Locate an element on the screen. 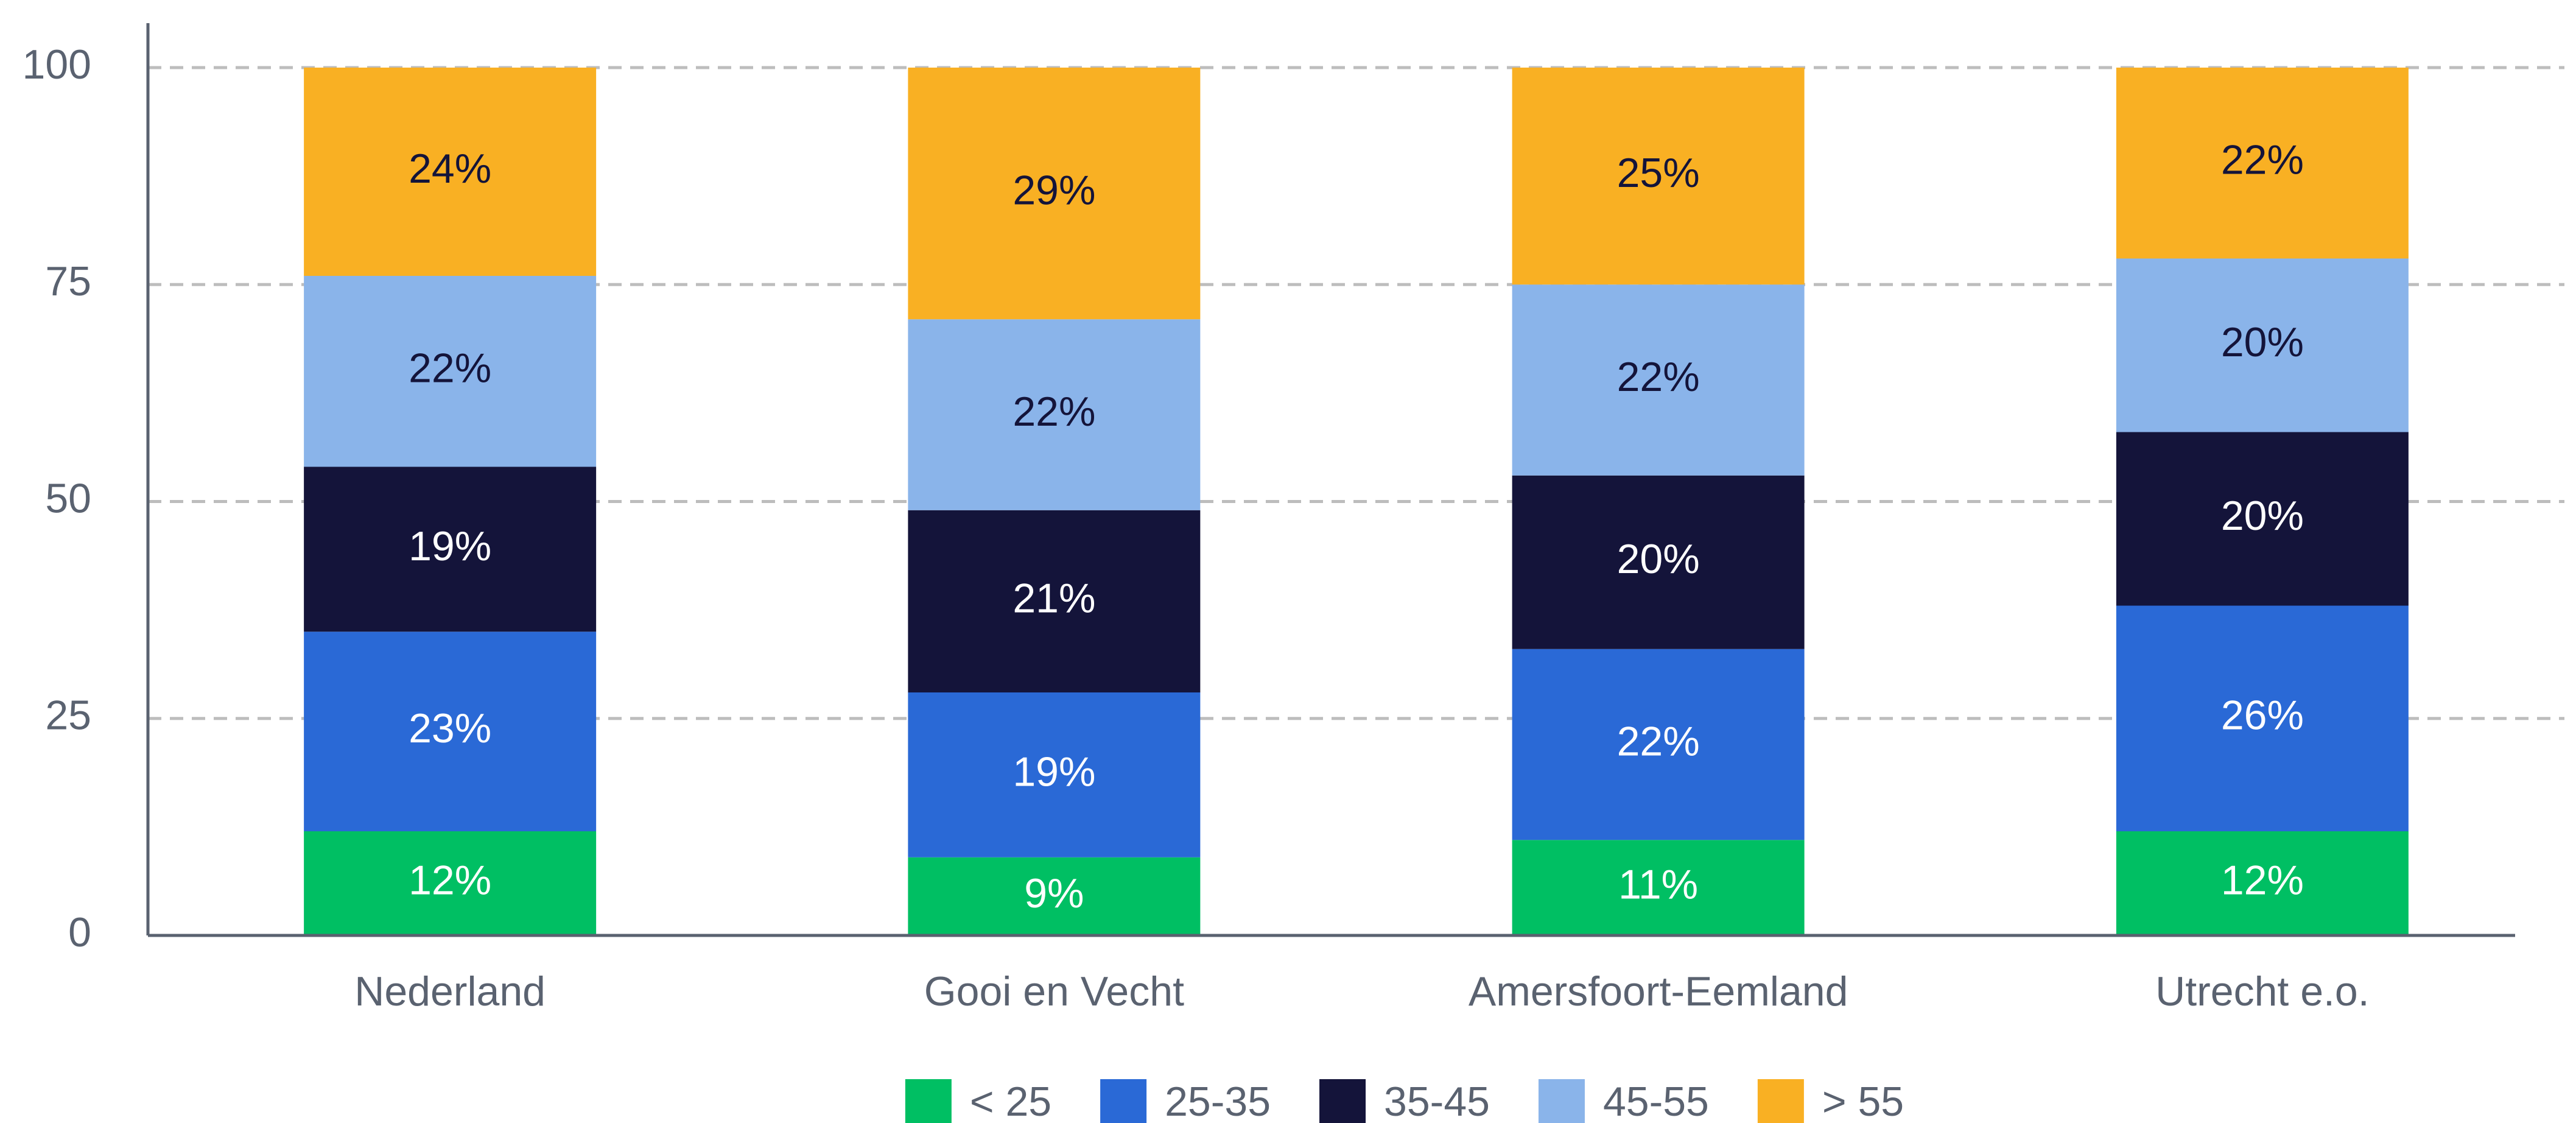  data-label: 9% is located at coordinates (1054, 893).